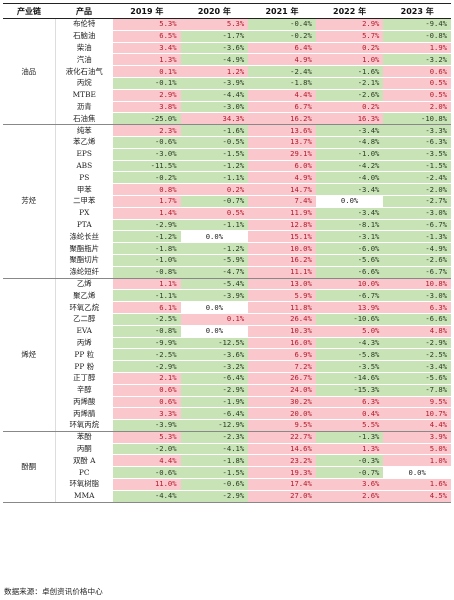 The height and width of the screenshot is (600, 454). Describe the element at coordinates (214, 425) in the screenshot. I see `value-cell: -12.9%` at that location.